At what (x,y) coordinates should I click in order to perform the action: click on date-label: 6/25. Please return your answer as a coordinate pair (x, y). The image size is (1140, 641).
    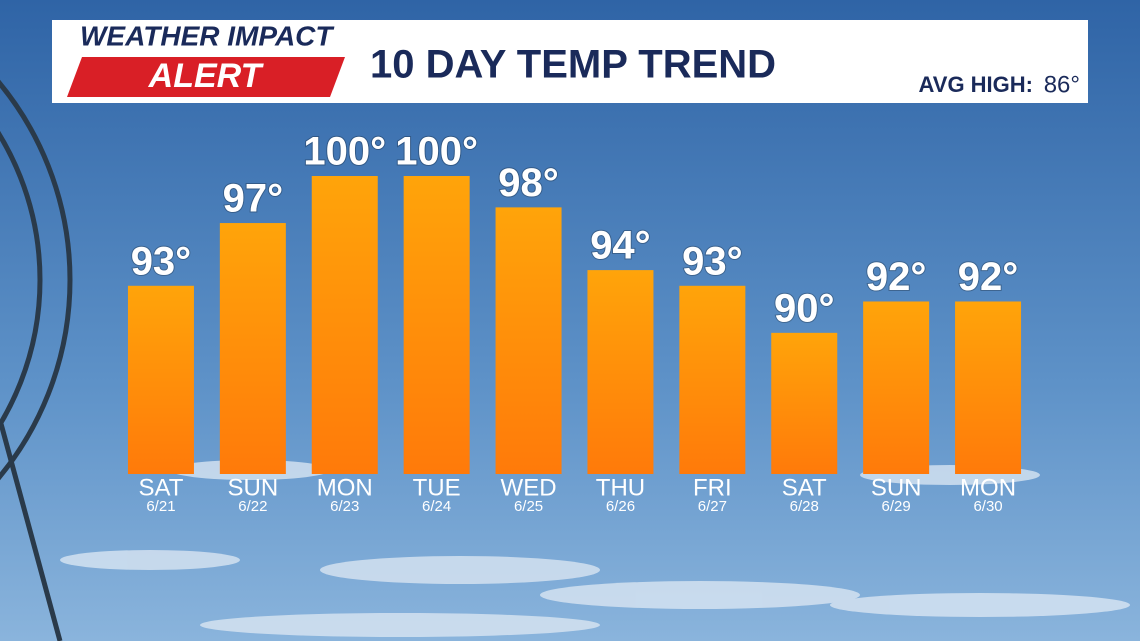
    Looking at the image, I should click on (528, 506).